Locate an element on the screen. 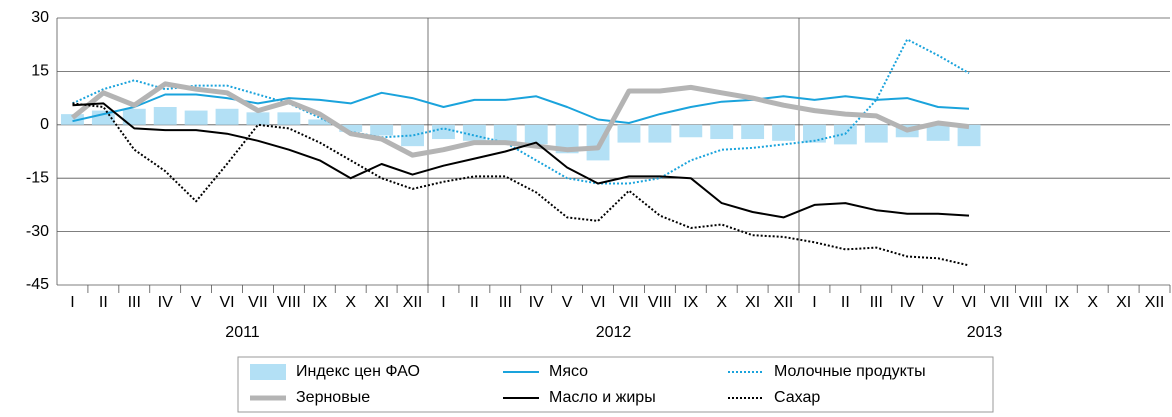 This screenshot has height=417, width=1172. year-label: 2013 is located at coordinates (985, 332).